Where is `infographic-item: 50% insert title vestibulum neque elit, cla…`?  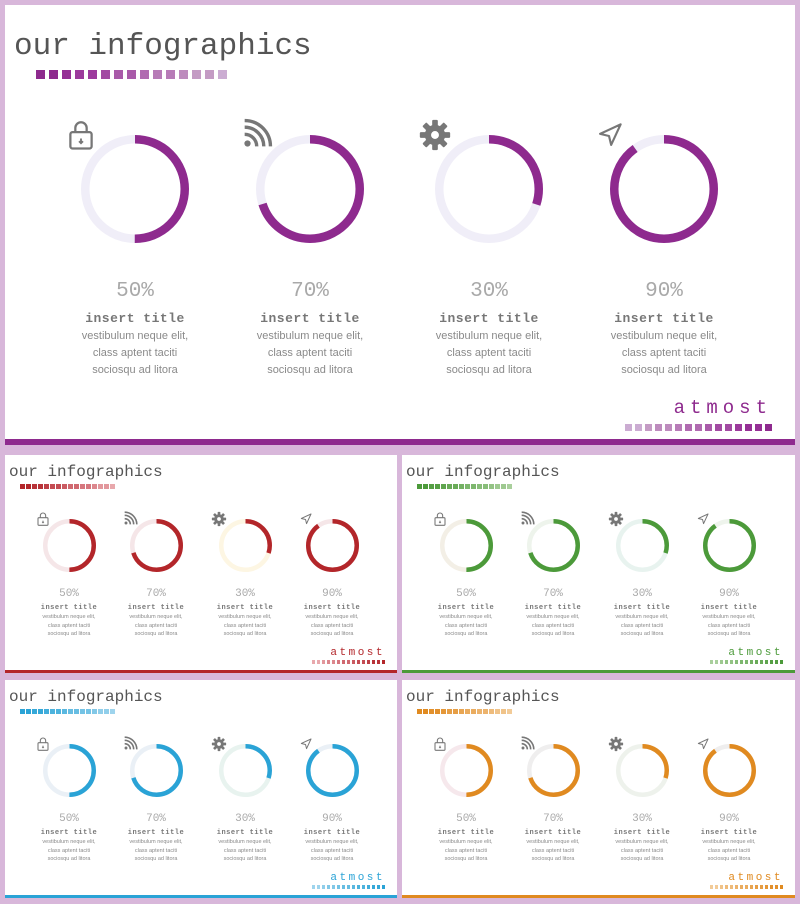 infographic-item: 50% insert title vestibulum neque elit, cla… is located at coordinates (466, 800).